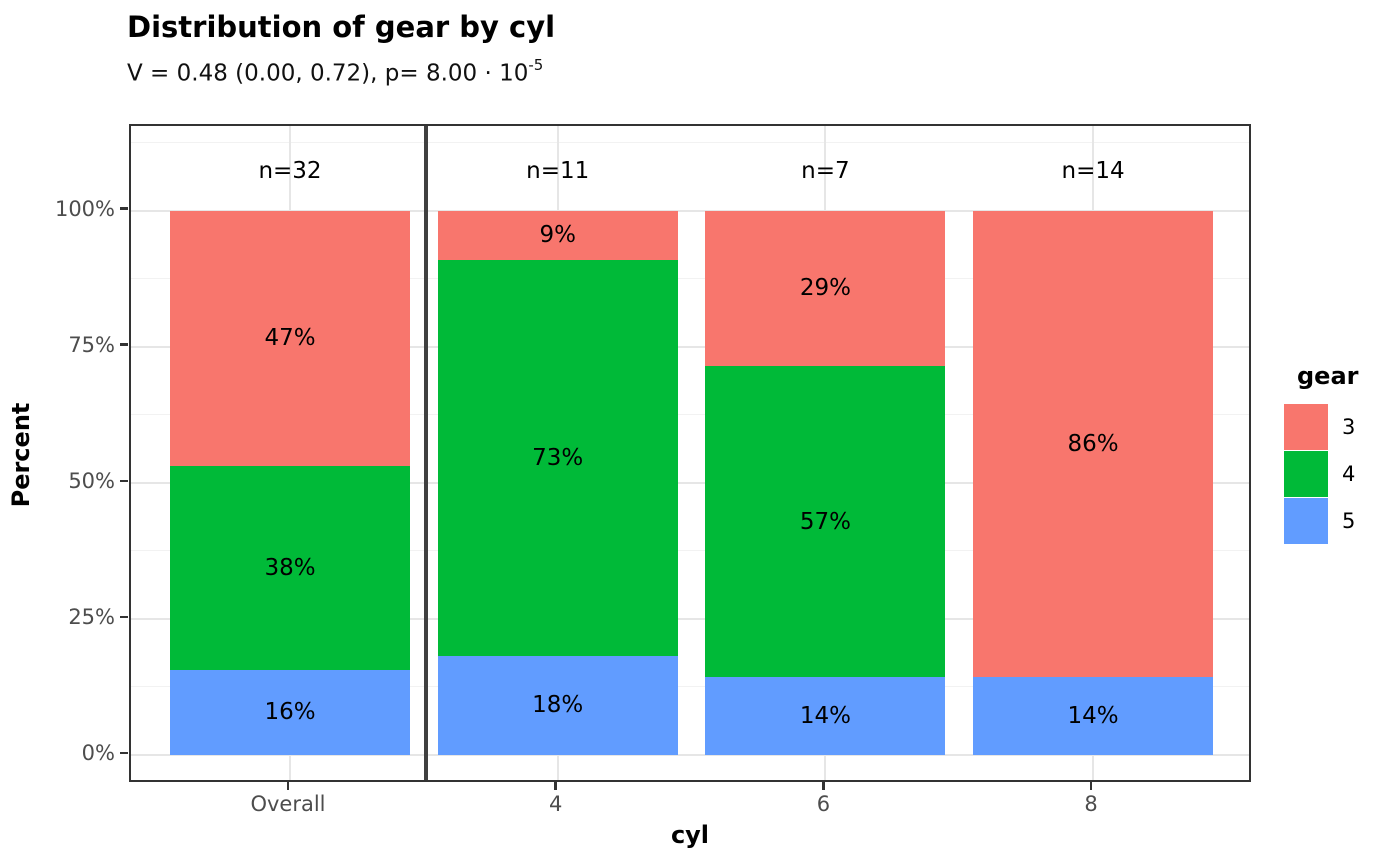 Image resolution: width=1400 pixels, height=866 pixels. What do you see at coordinates (84, 208) in the screenshot?
I see `y-tick-label: 100%` at bounding box center [84, 208].